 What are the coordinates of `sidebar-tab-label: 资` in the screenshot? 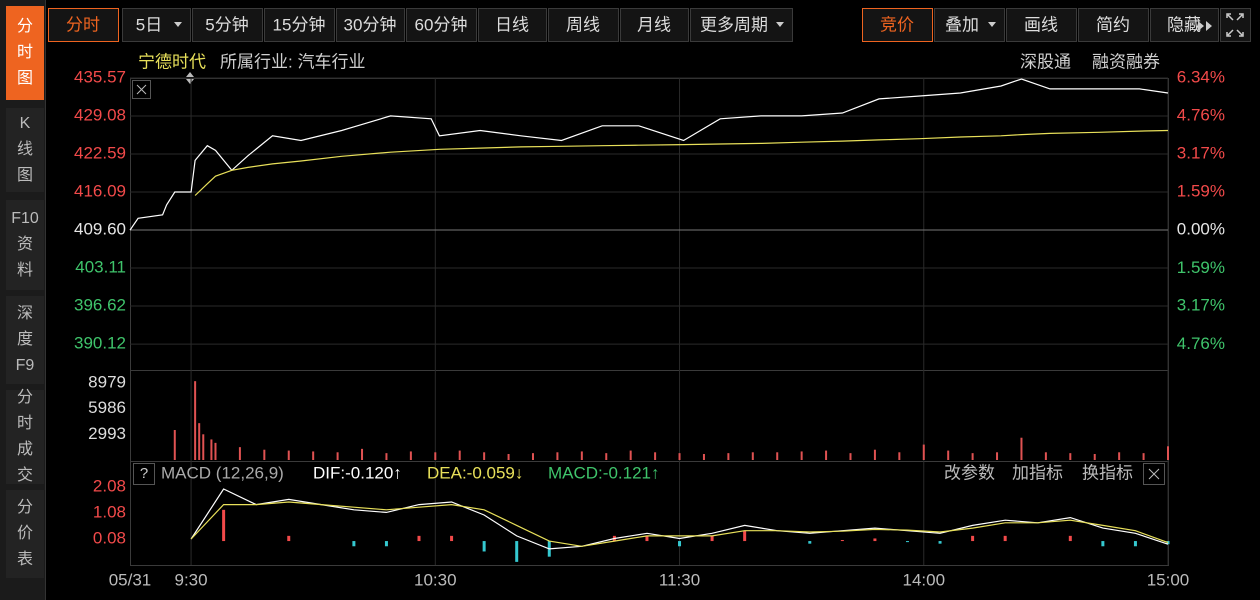 It's located at (25, 244).